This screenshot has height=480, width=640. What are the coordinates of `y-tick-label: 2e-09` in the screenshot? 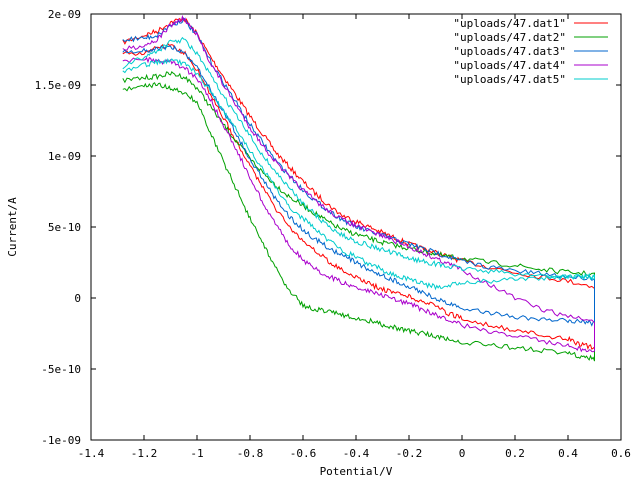 It's located at (64, 14).